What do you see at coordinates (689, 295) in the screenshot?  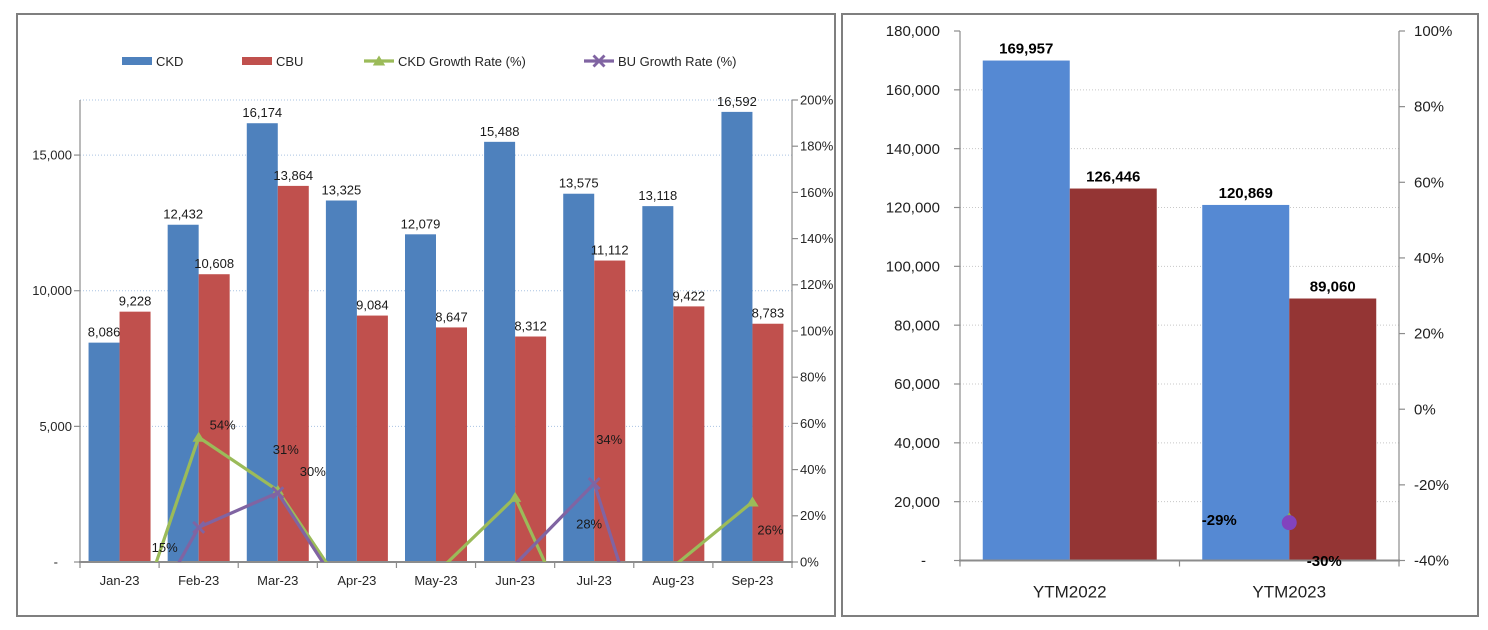 I see `bar-value-label: 9,422` at bounding box center [689, 295].